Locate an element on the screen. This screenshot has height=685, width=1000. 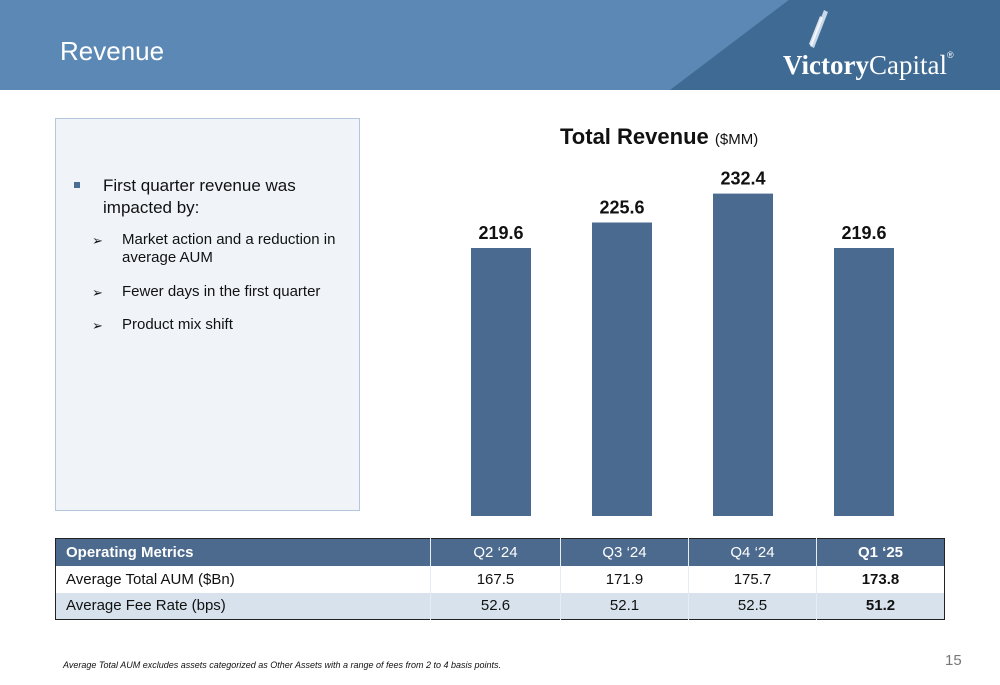
table-header-cell: Operating Metrics is located at coordinates (243, 552).